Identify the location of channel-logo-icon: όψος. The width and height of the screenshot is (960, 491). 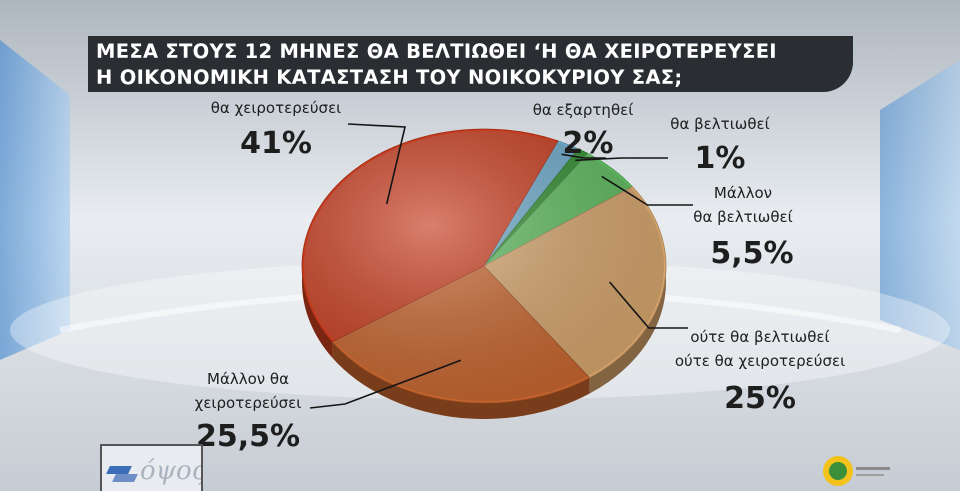
(151, 467).